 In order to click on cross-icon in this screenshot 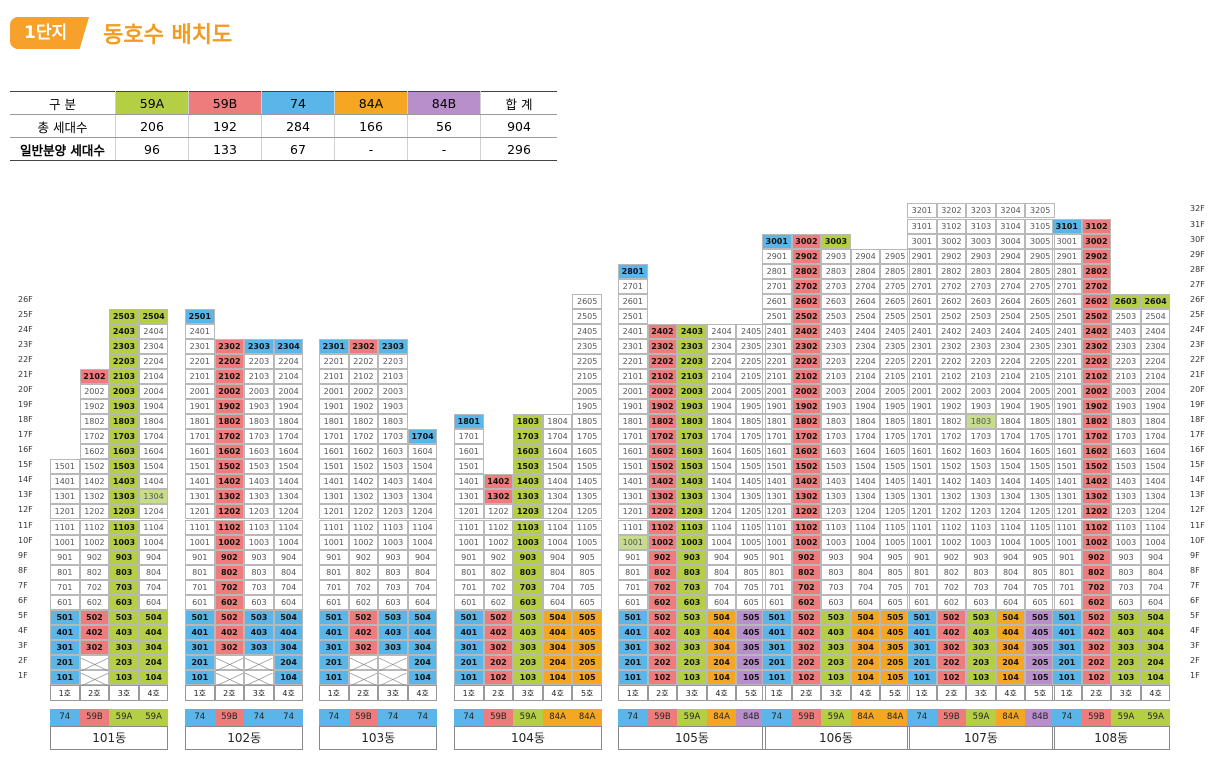, I will do `click(229, 679)`.